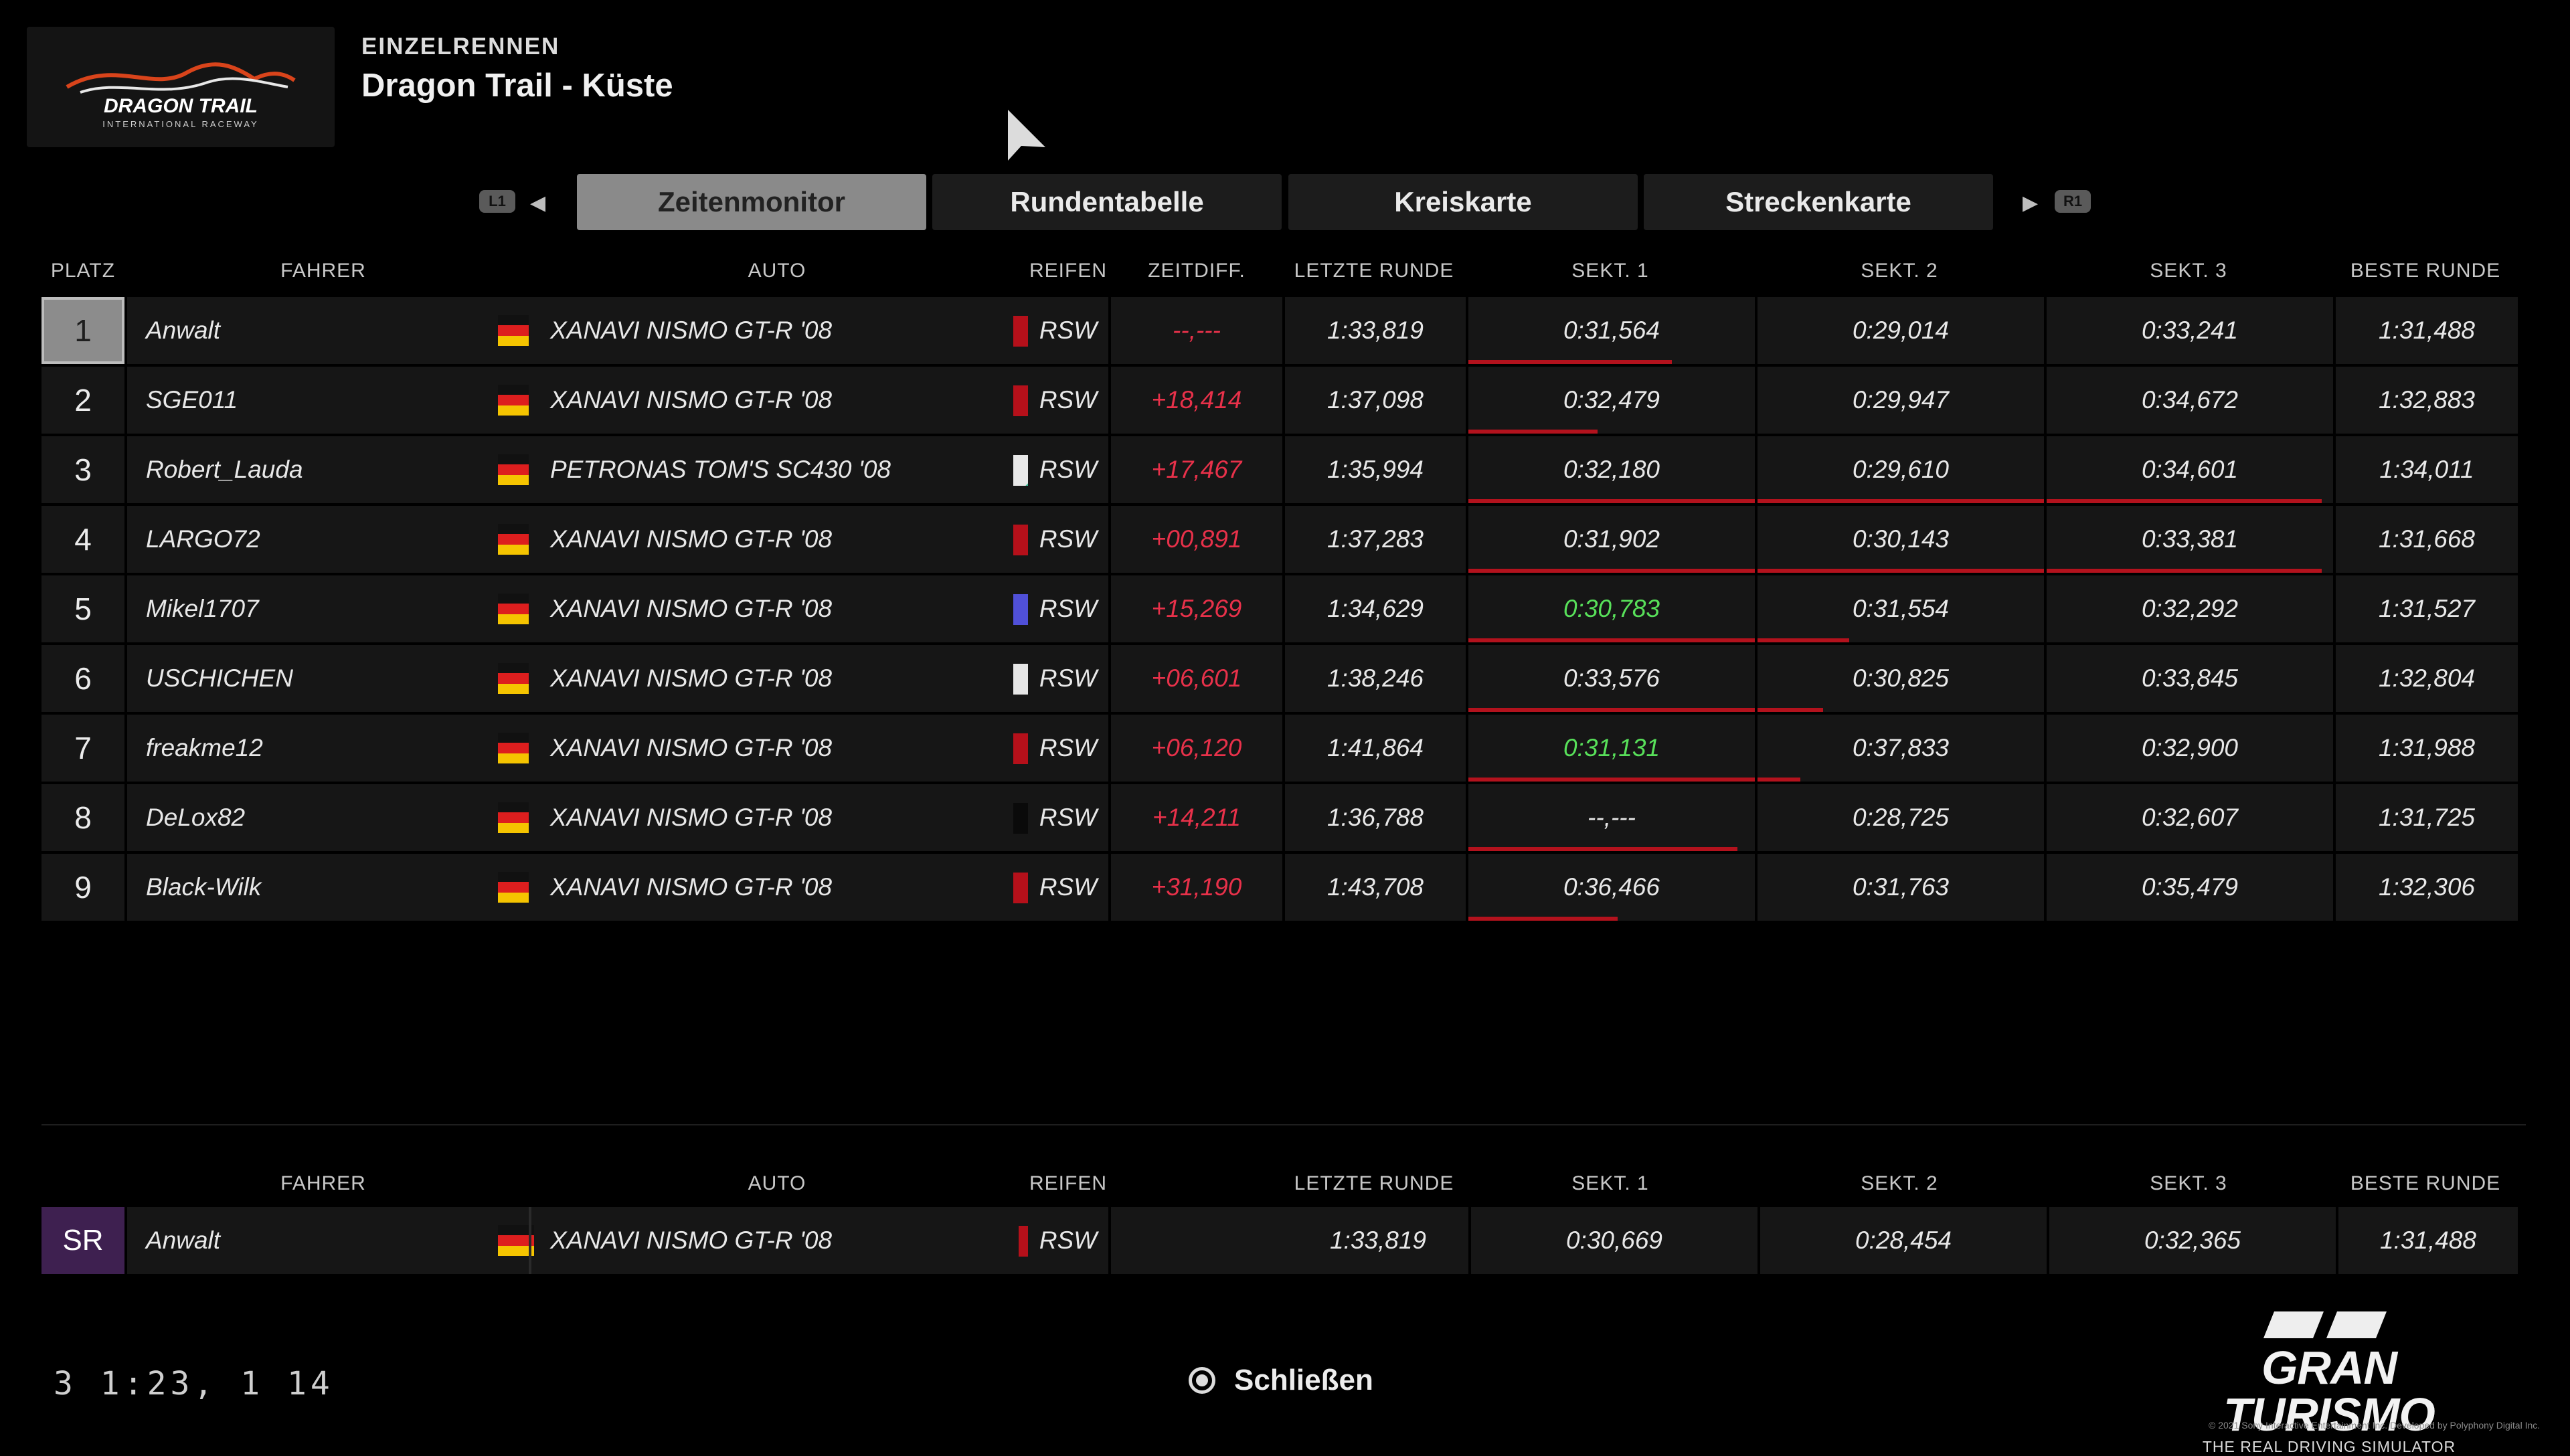  Describe the element at coordinates (1819, 202) in the screenshot. I see `tab-streckenkarte: Streckenkarte` at that location.